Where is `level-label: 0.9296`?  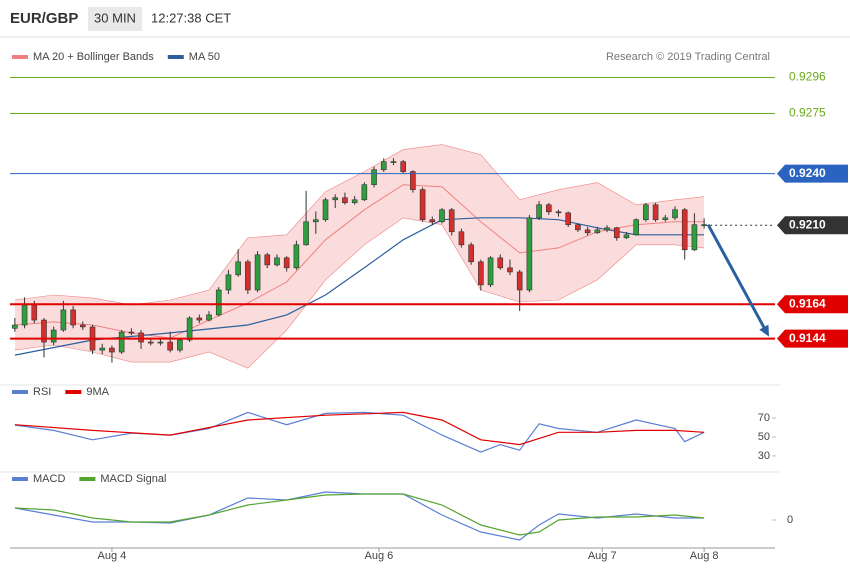
level-label: 0.9296 is located at coordinates (807, 77).